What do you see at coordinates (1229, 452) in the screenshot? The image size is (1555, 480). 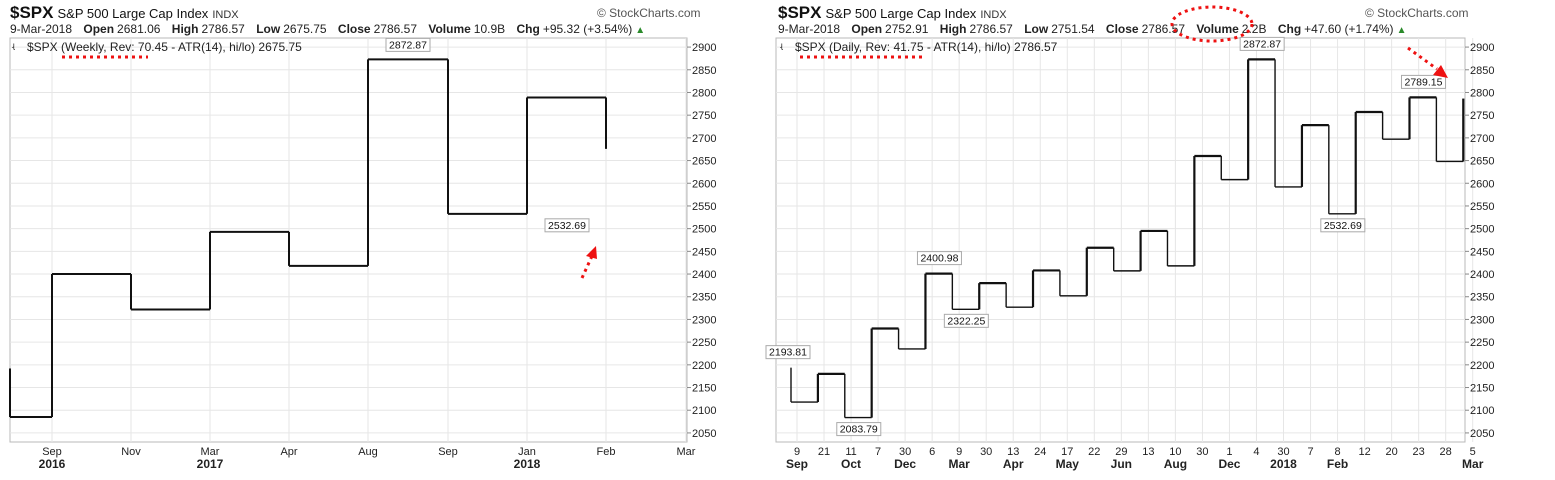 I see `x-tick-label: 1` at bounding box center [1229, 452].